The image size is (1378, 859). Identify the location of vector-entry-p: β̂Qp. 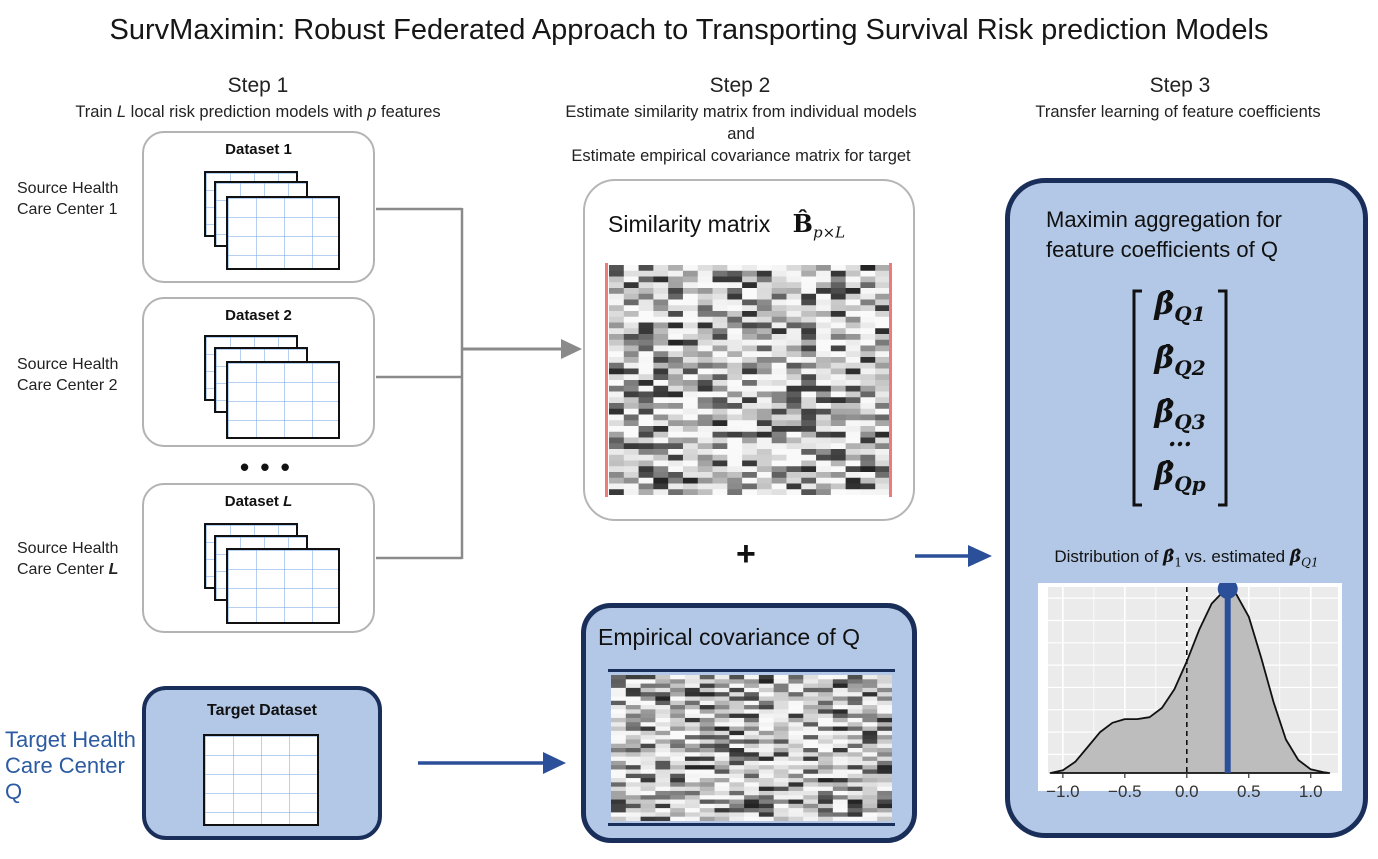
(1180, 476).